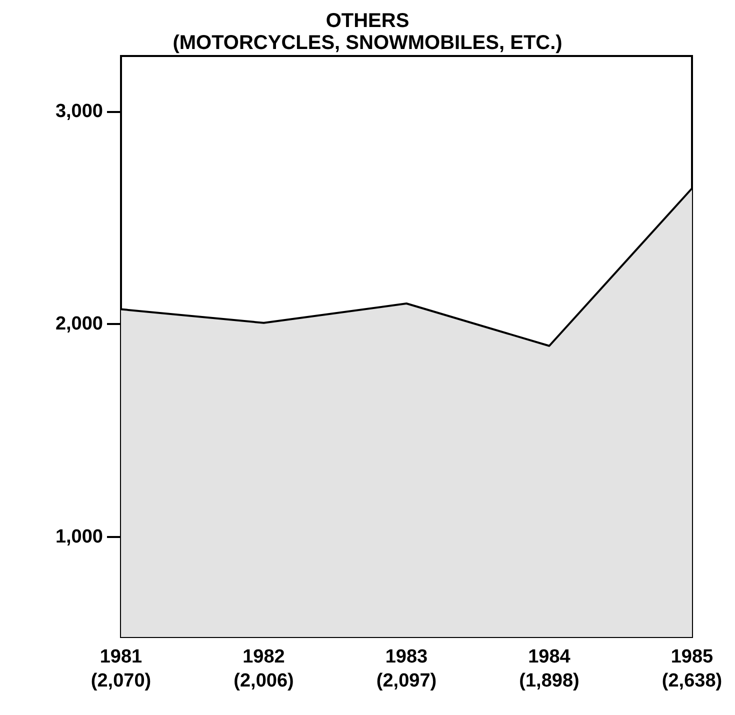  What do you see at coordinates (121, 681) in the screenshot?
I see `data-label: (2,070)` at bounding box center [121, 681].